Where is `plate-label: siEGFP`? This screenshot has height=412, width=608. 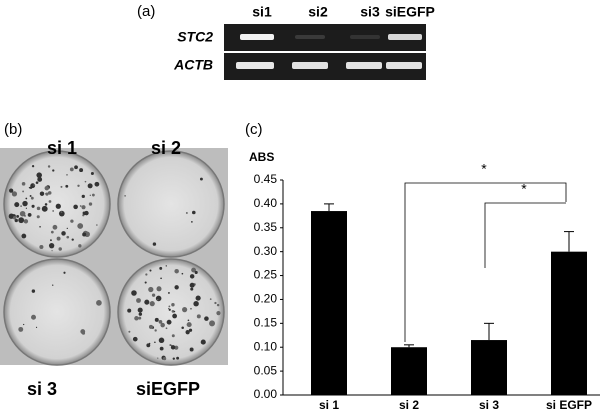
plate-label: siEGFP is located at coordinates (168, 389).